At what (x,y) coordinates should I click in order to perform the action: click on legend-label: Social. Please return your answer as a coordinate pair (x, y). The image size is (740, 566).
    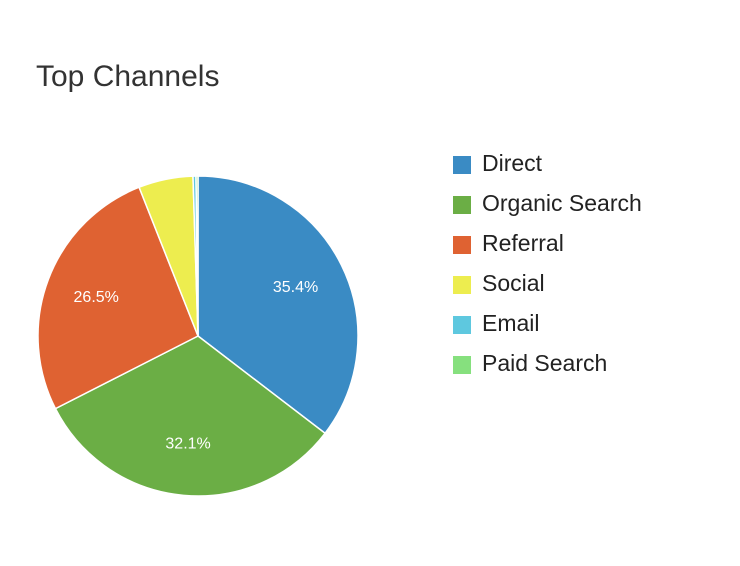
    Looking at the image, I should click on (513, 283).